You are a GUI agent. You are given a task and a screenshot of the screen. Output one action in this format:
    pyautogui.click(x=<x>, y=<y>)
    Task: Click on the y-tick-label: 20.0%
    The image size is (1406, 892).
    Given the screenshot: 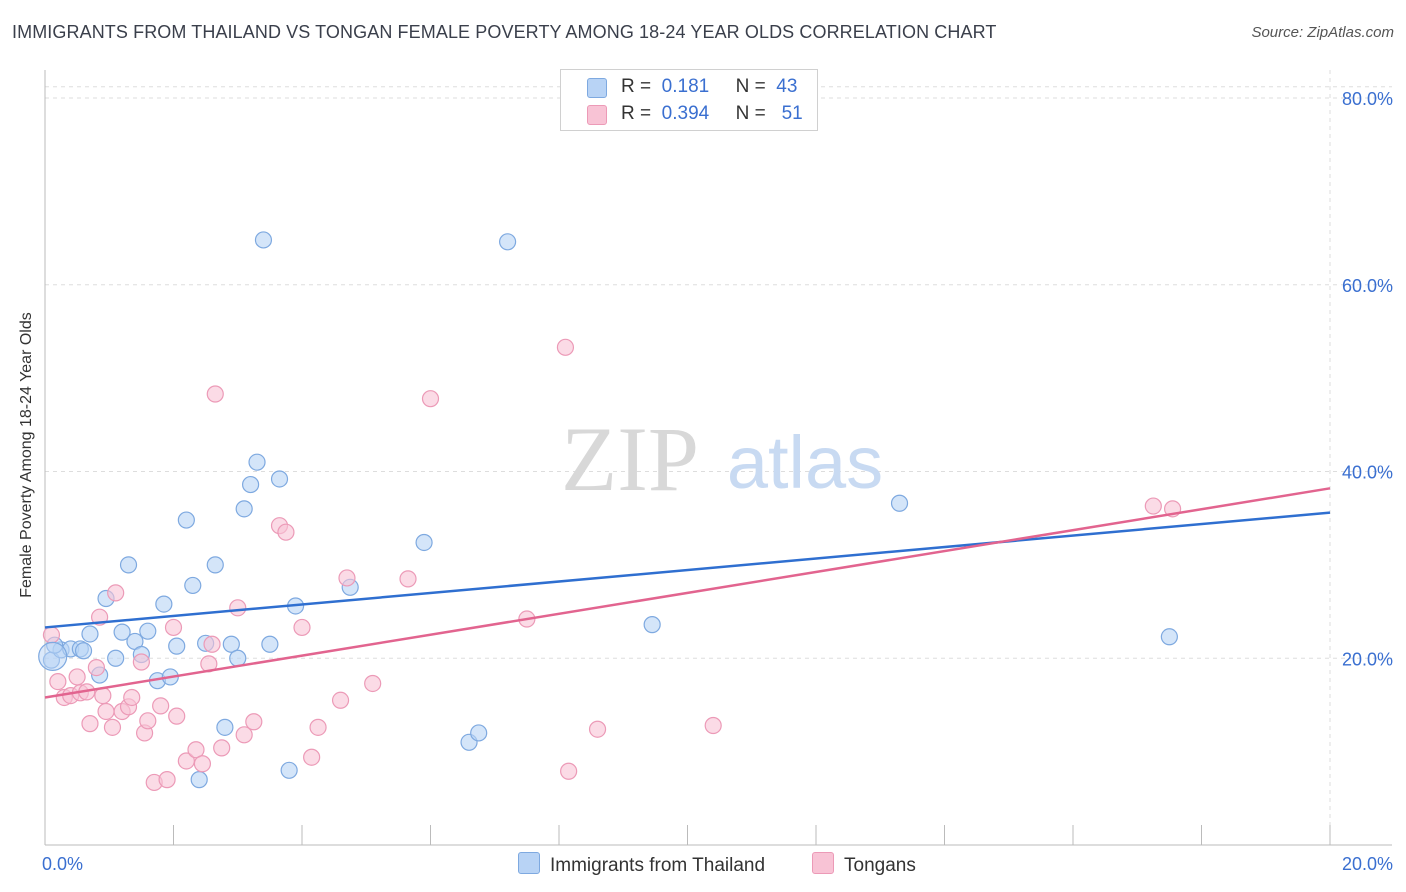 What is the action you would take?
    pyautogui.click(x=1367, y=659)
    